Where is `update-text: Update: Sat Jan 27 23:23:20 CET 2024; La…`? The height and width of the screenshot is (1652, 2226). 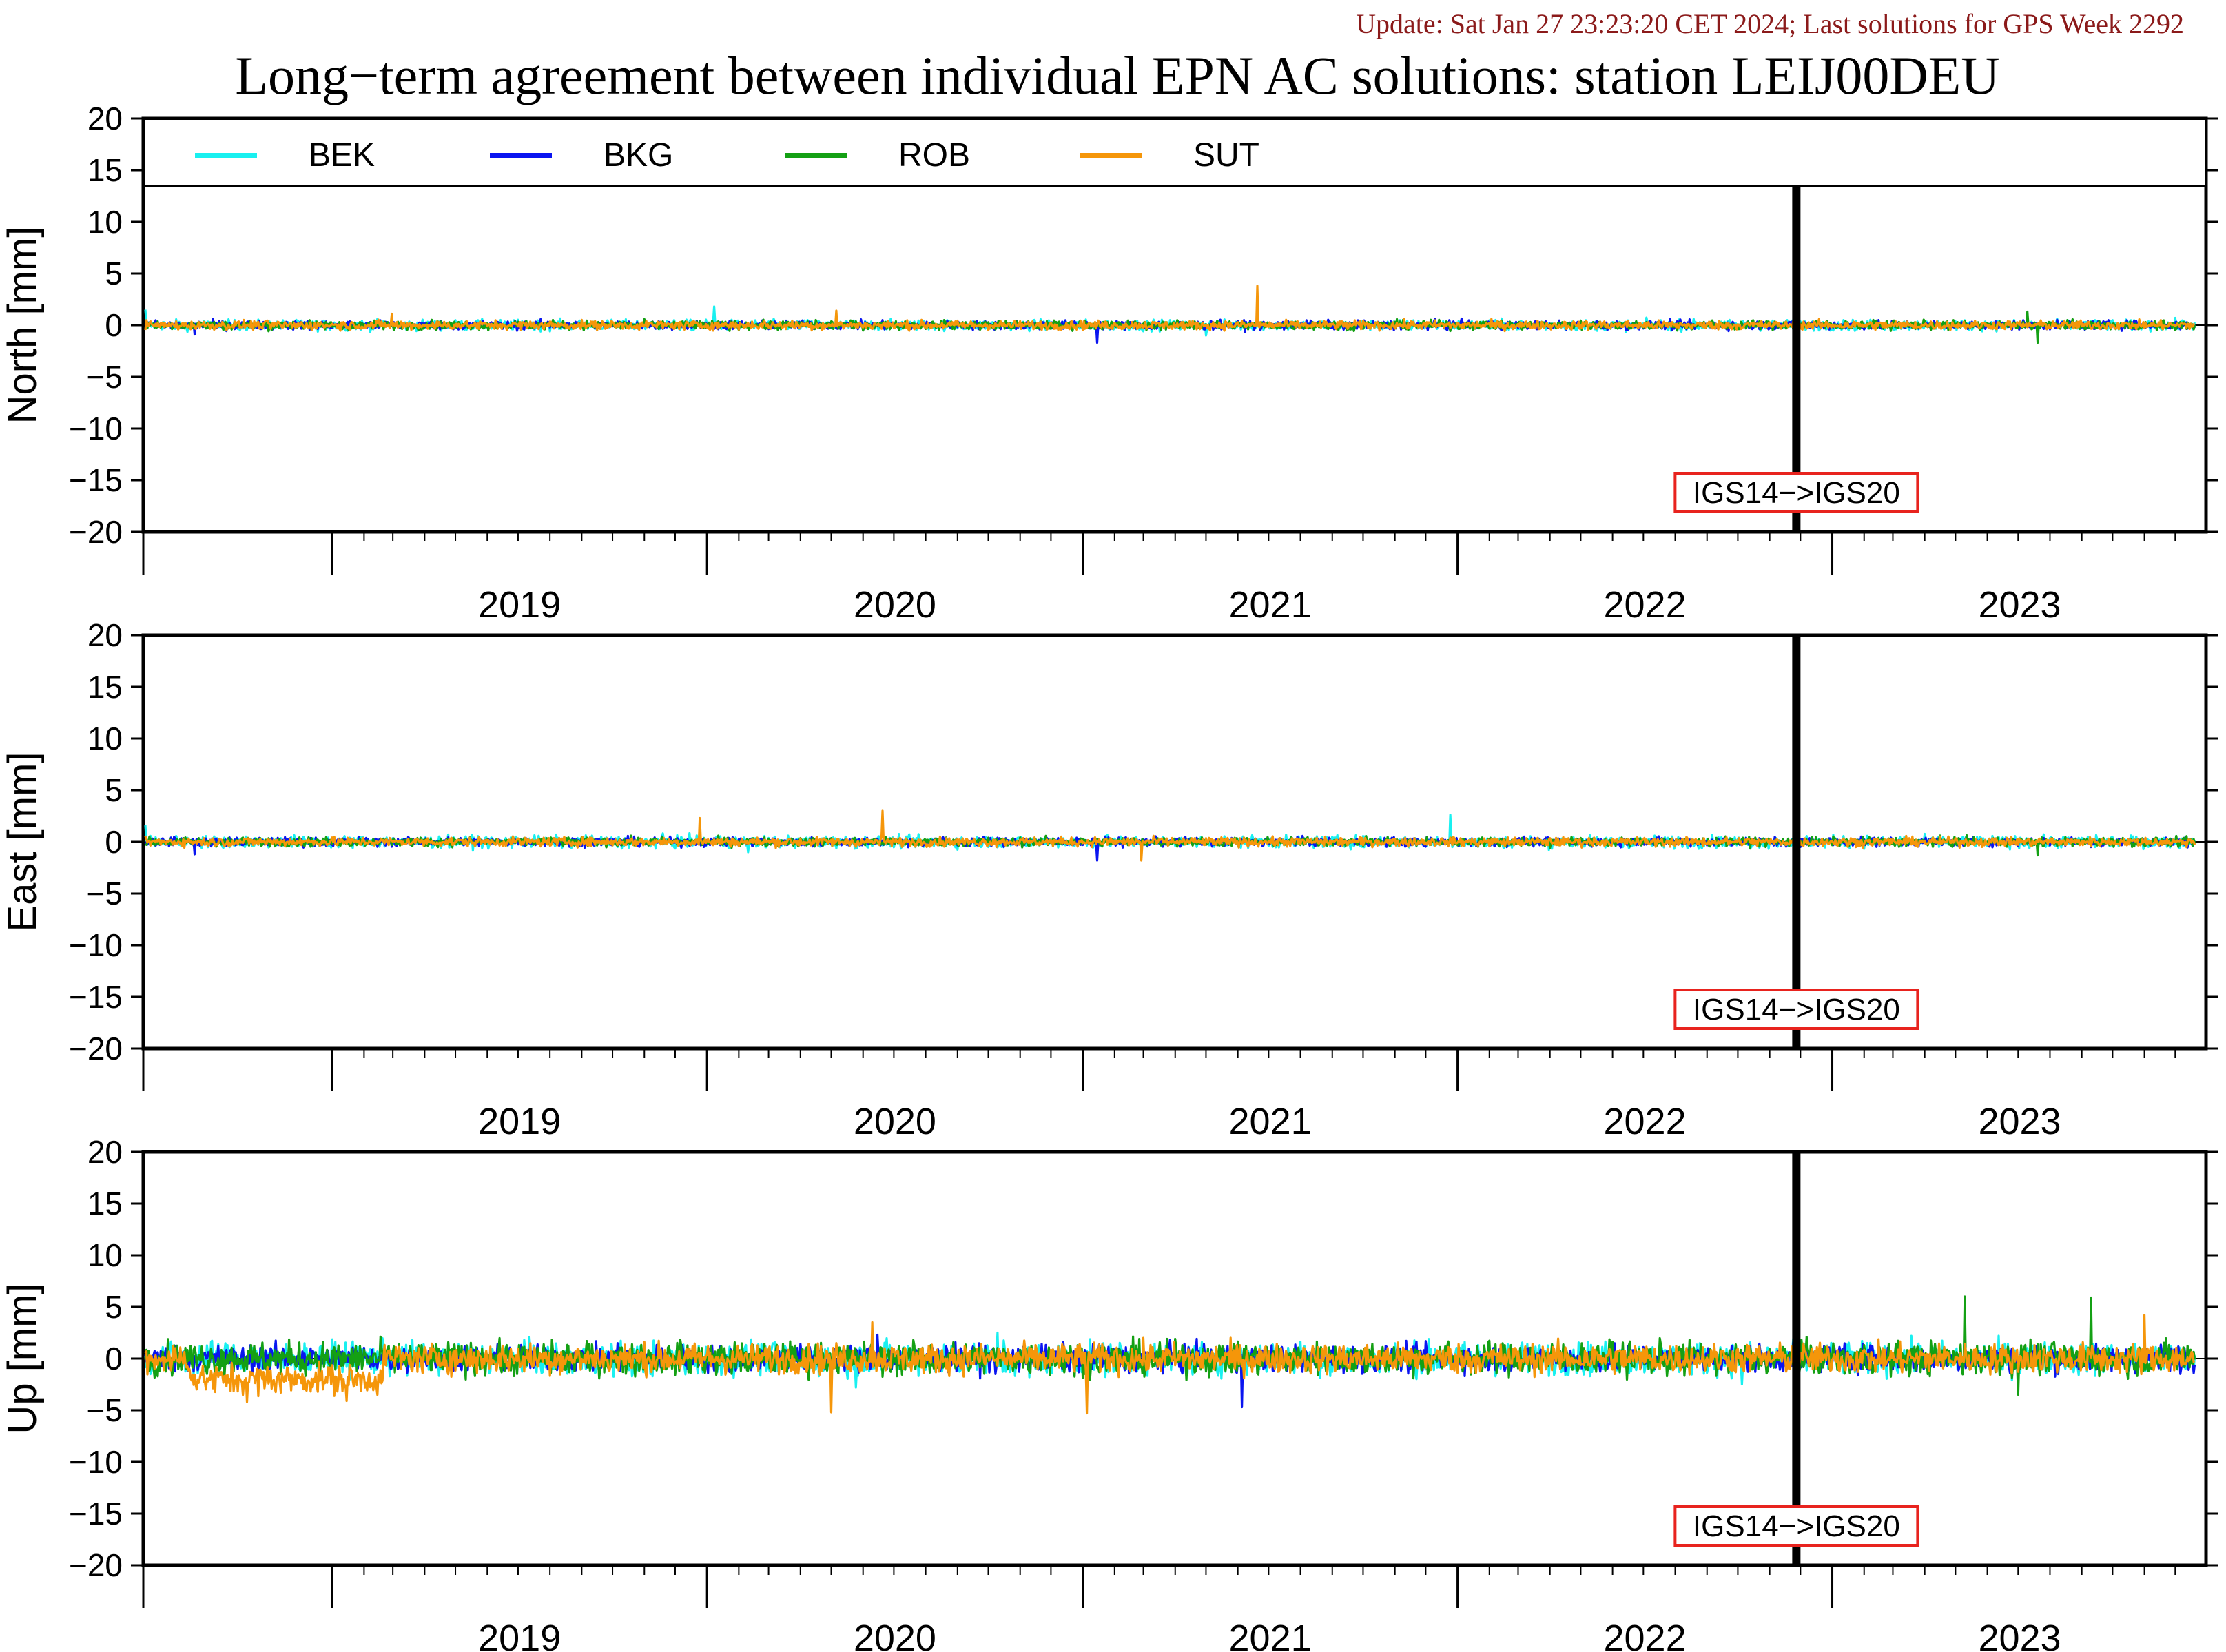 update-text: Update: Sat Jan 27 23:23:20 CET 2024; La… is located at coordinates (1770, 23).